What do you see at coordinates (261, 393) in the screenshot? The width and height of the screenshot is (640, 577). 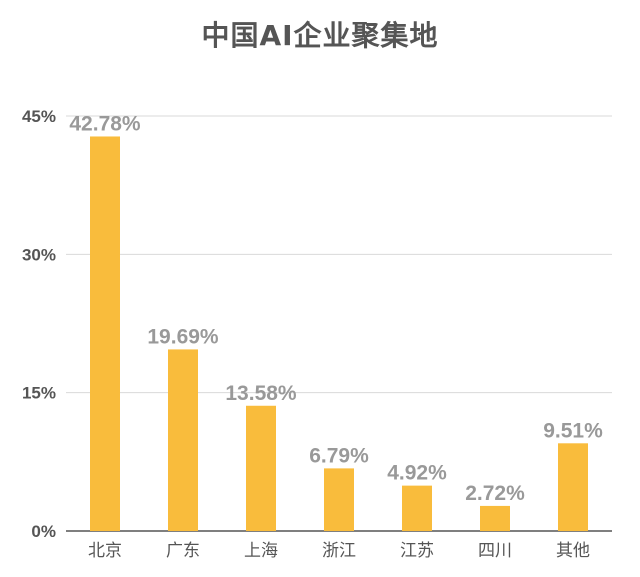 I see `data-label: 13.58%` at bounding box center [261, 393].